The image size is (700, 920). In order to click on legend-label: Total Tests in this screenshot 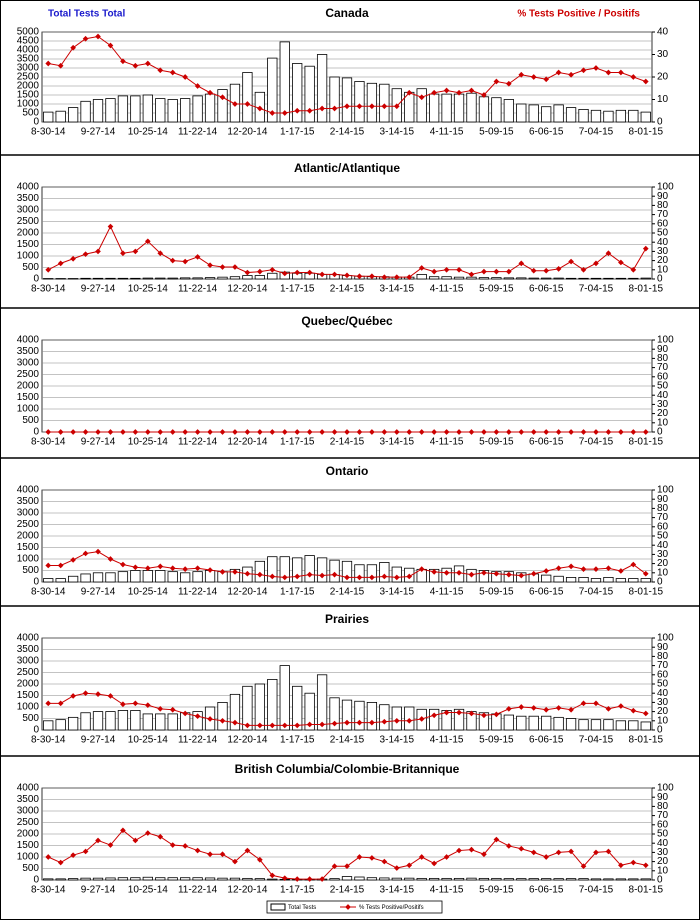, I will do `click(302, 908)`.